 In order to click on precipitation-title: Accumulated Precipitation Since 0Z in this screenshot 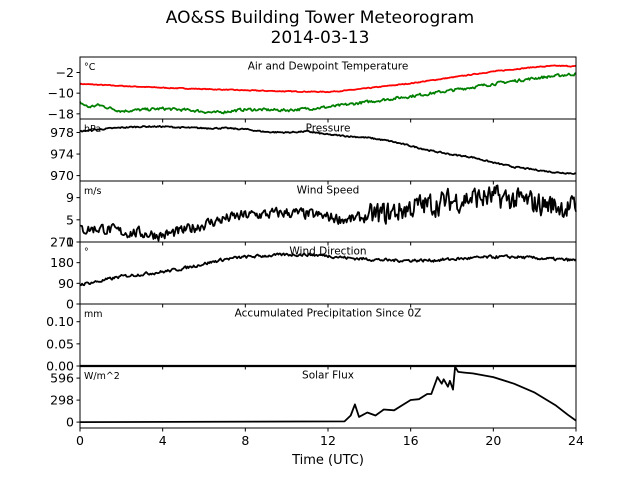, I will do `click(328, 314)`.